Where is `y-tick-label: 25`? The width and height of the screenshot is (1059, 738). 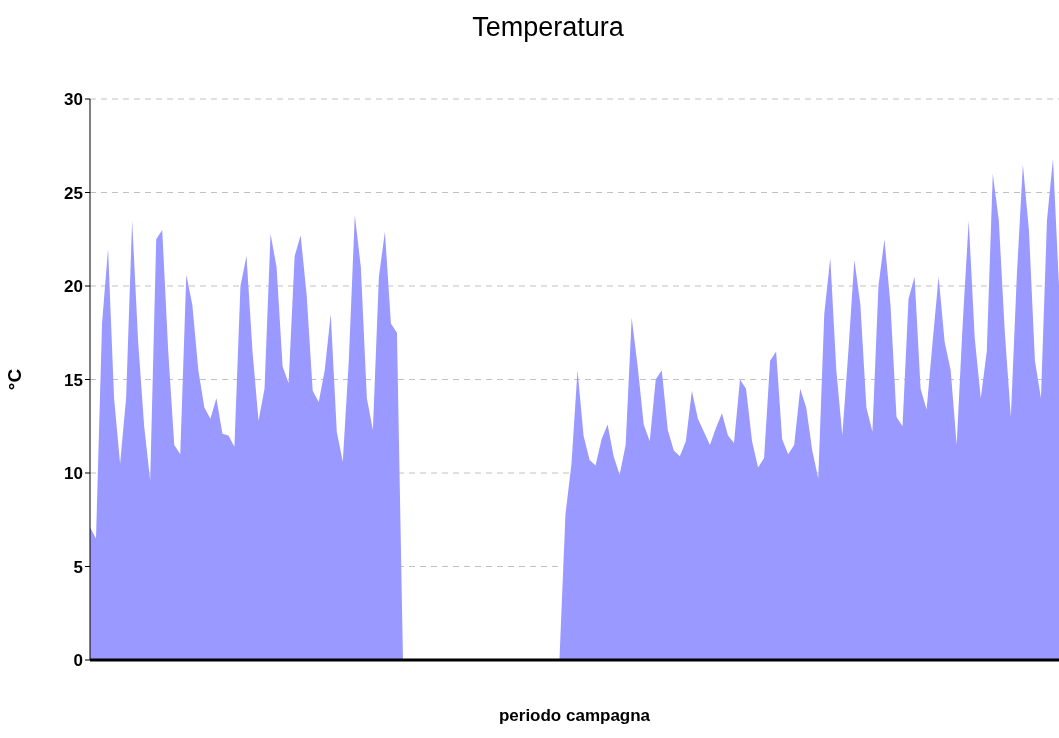
y-tick-label: 25 is located at coordinates (73, 193).